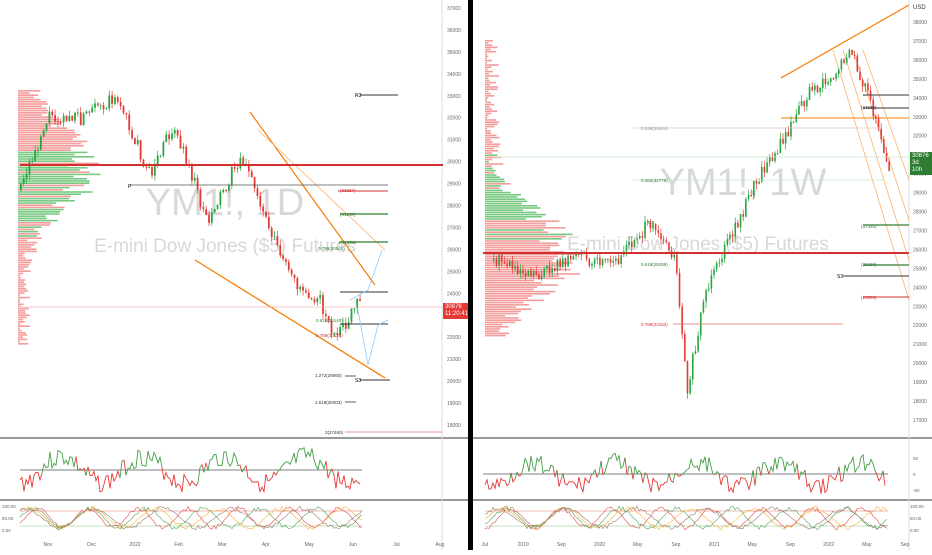 This screenshot has height=555, width=932. I want to click on price-tick-18000: 18000, so click(920, 402).